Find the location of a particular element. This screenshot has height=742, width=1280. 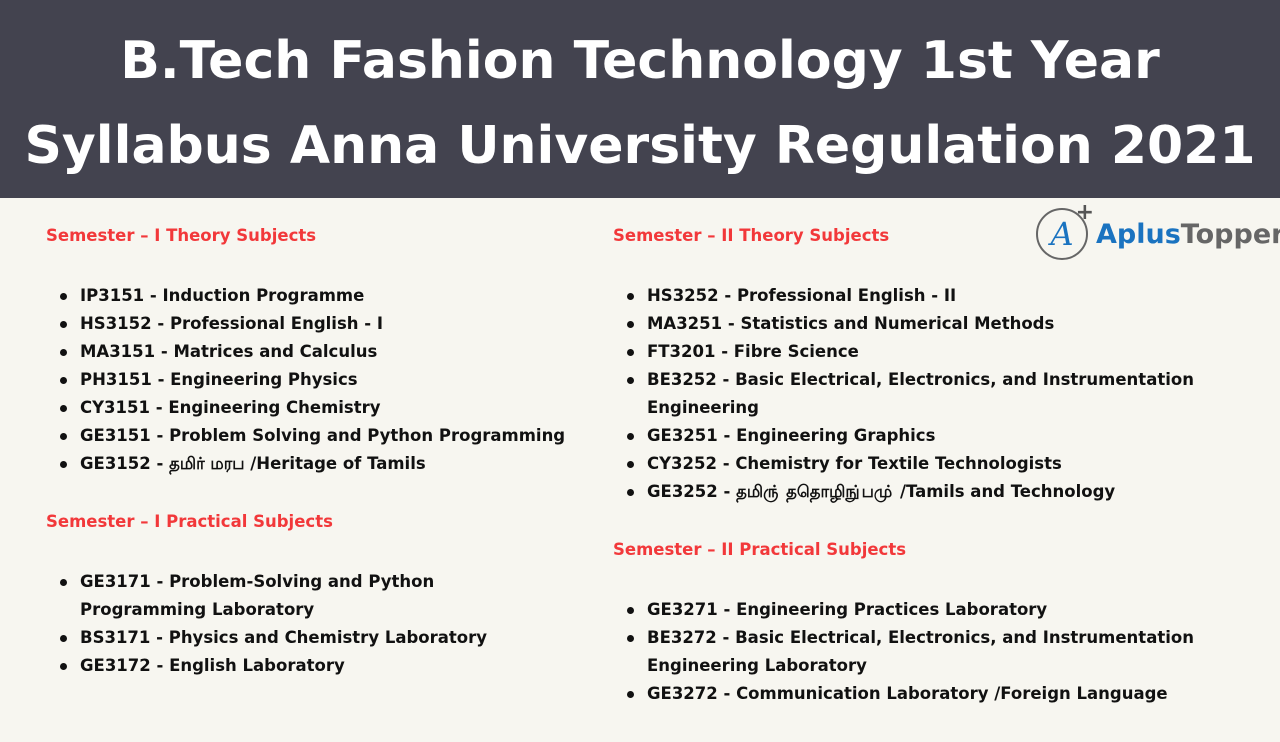

list-item: PH3151 - Engineering Physics is located at coordinates (316, 380).